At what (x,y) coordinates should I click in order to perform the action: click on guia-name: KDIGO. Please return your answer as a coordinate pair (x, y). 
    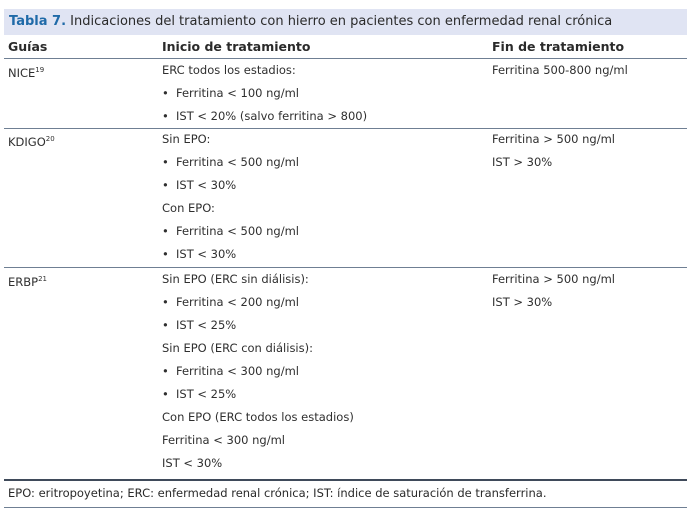
    Looking at the image, I should click on (27, 142).